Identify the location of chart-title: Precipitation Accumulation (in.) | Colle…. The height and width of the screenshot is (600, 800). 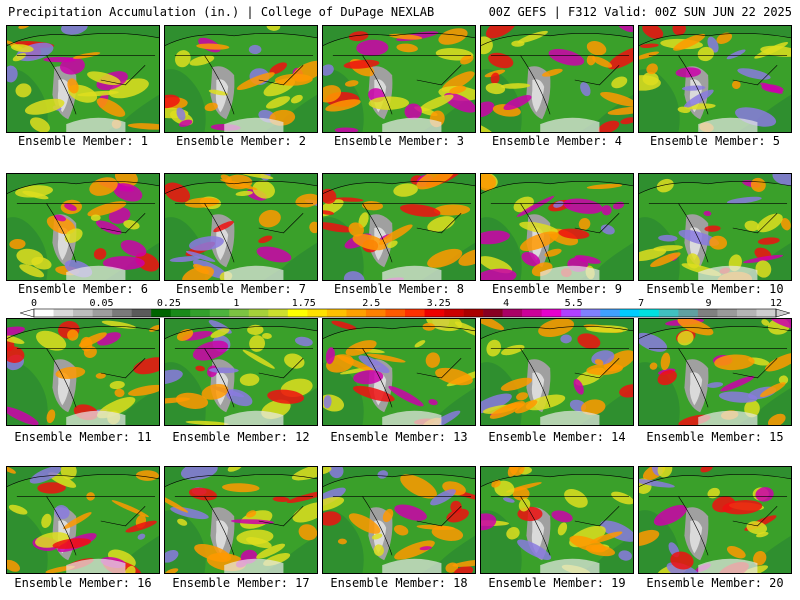
(221, 12).